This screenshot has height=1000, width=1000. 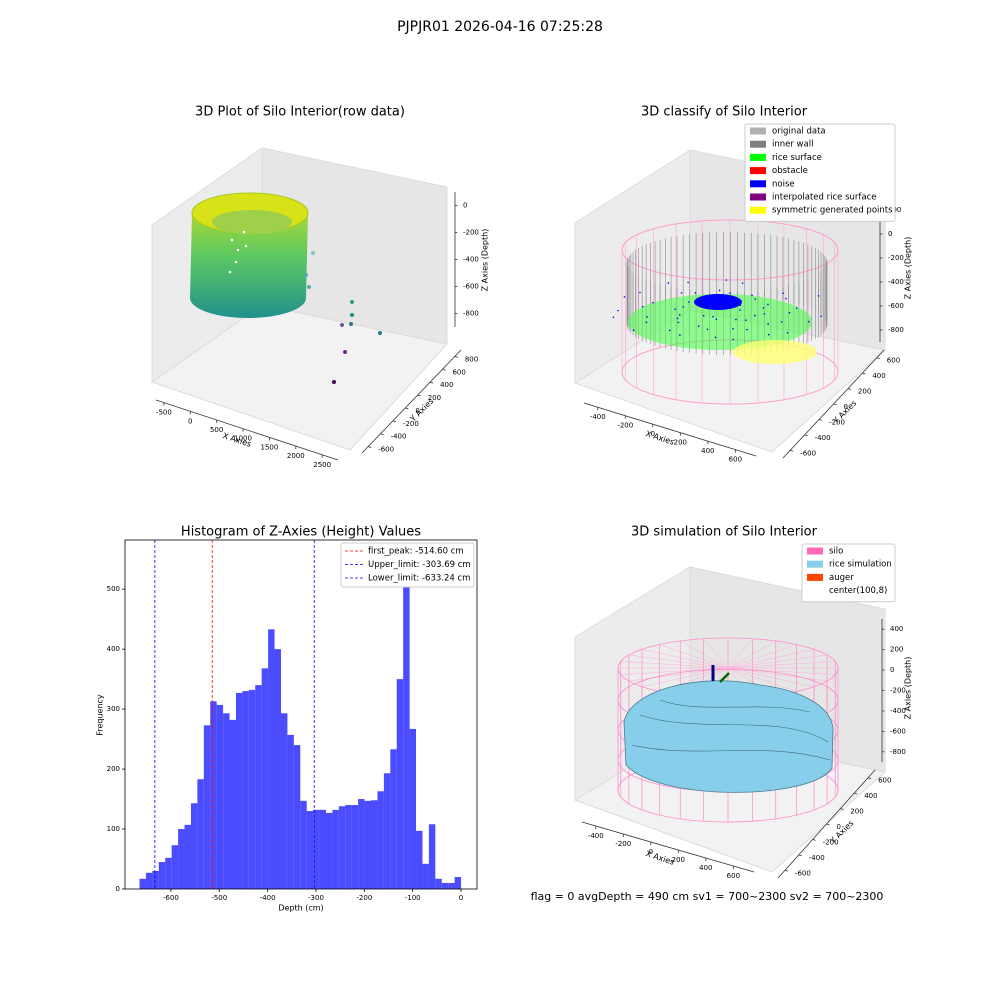 What do you see at coordinates (598, 417) in the screenshot?
I see `x-tick-label: -400` at bounding box center [598, 417].